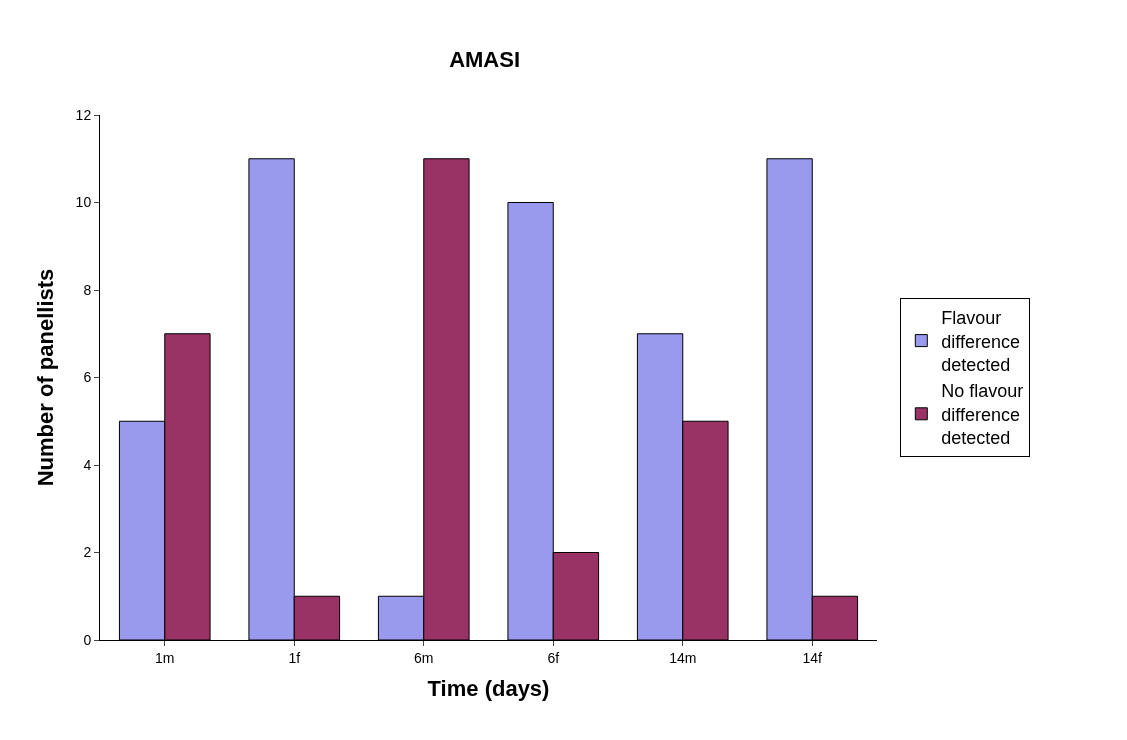 This screenshot has height=740, width=1127. Describe the element at coordinates (488, 688) in the screenshot. I see `x-axis-title: Time (days)` at that location.